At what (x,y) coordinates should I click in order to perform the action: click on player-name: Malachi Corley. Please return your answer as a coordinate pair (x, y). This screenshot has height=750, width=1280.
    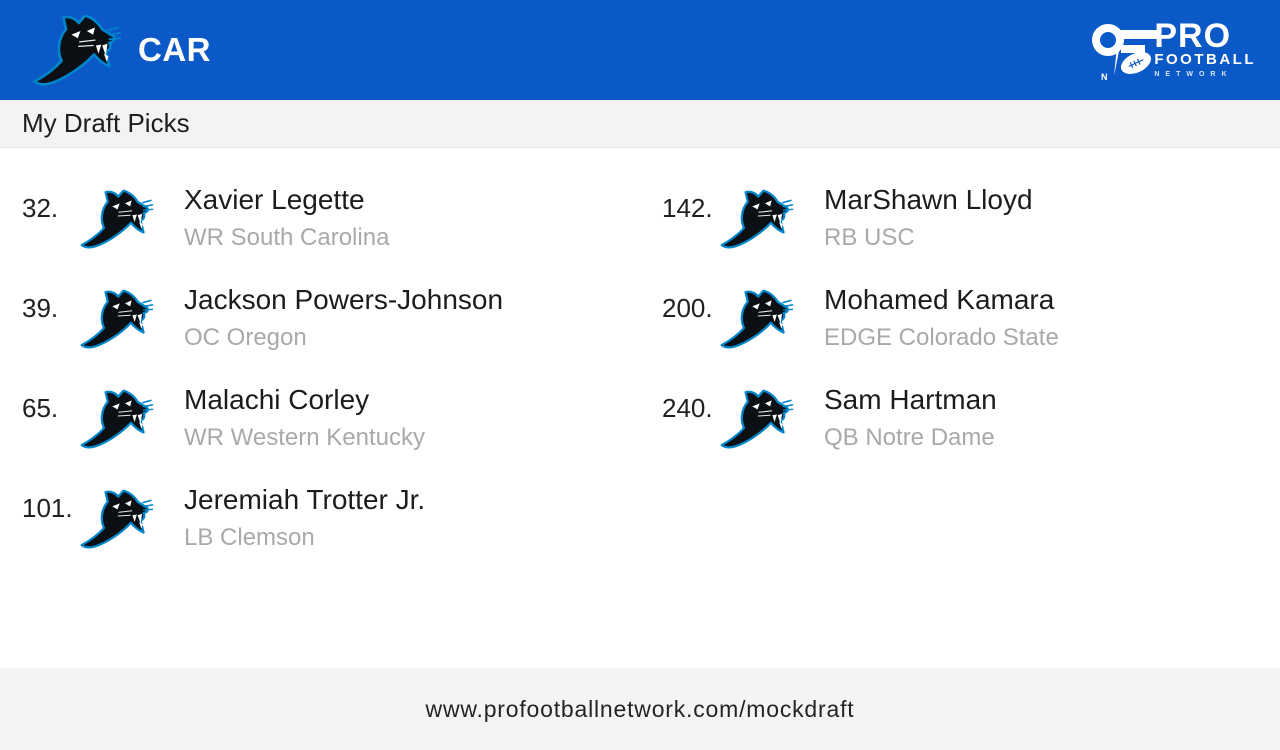
    Looking at the image, I should click on (277, 399).